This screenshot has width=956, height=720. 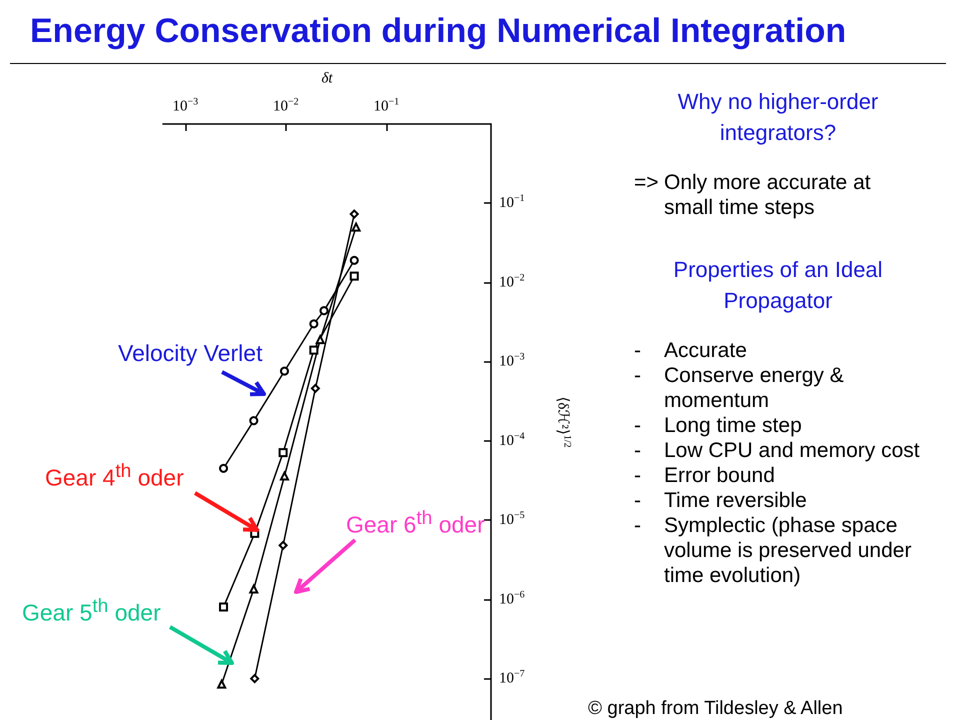 What do you see at coordinates (690, 350) in the screenshot?
I see `text: - Accurate` at bounding box center [690, 350].